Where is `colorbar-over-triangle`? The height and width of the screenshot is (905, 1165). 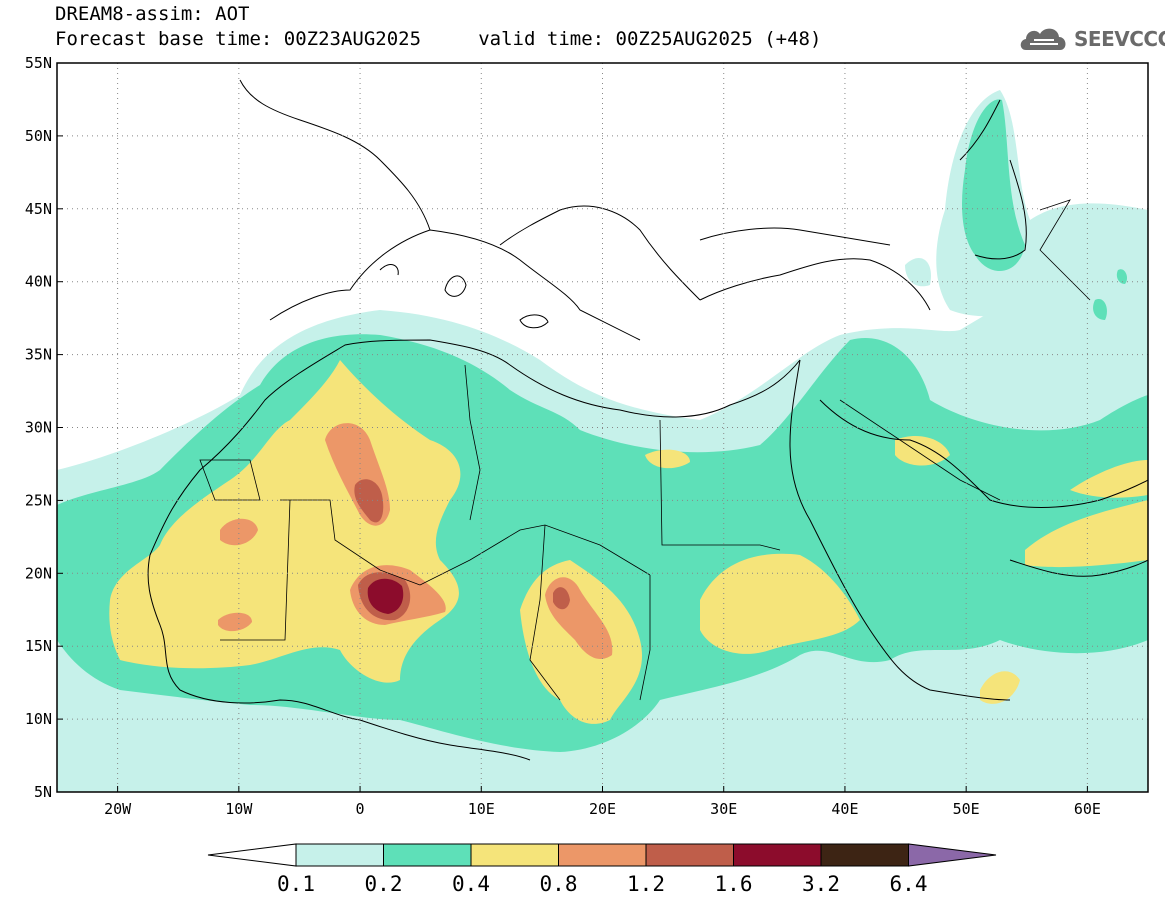 colorbar-over-triangle is located at coordinates (952, 855).